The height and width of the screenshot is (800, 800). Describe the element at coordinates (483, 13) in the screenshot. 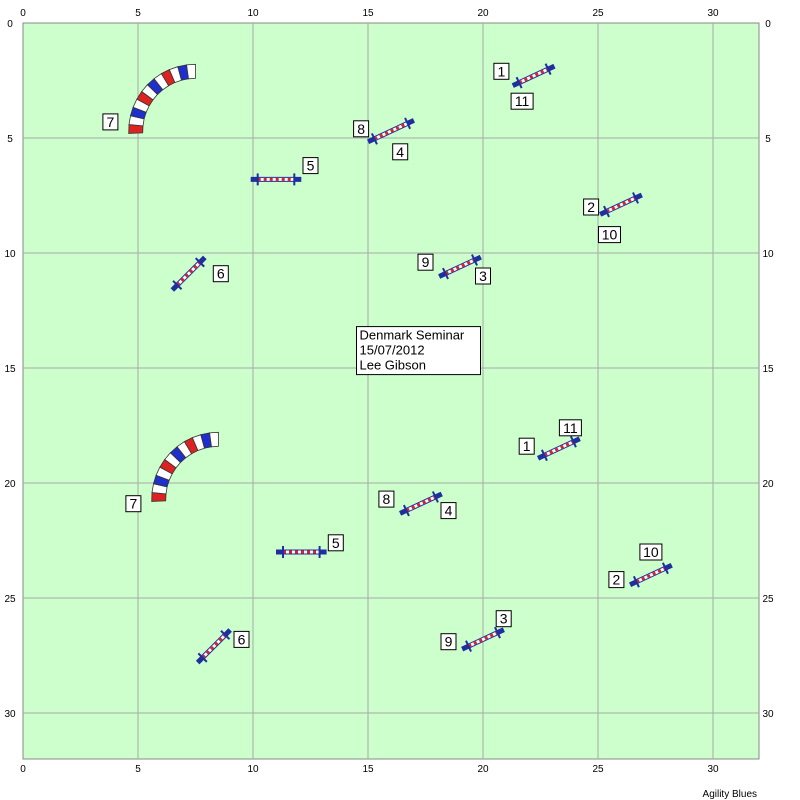

I see `tick-label-top: 20` at that location.